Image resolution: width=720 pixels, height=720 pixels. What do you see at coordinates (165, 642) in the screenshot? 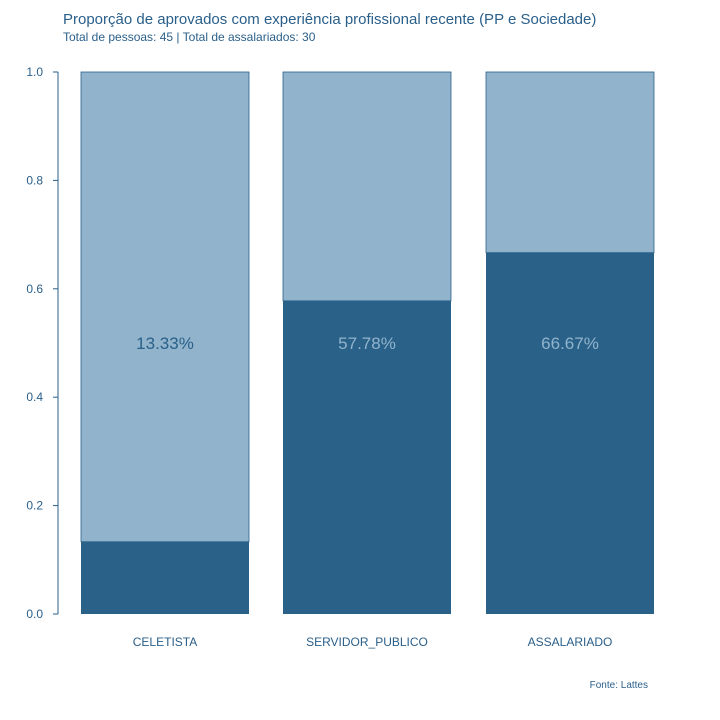
I see `x-tick-label: CELETISTA` at bounding box center [165, 642].